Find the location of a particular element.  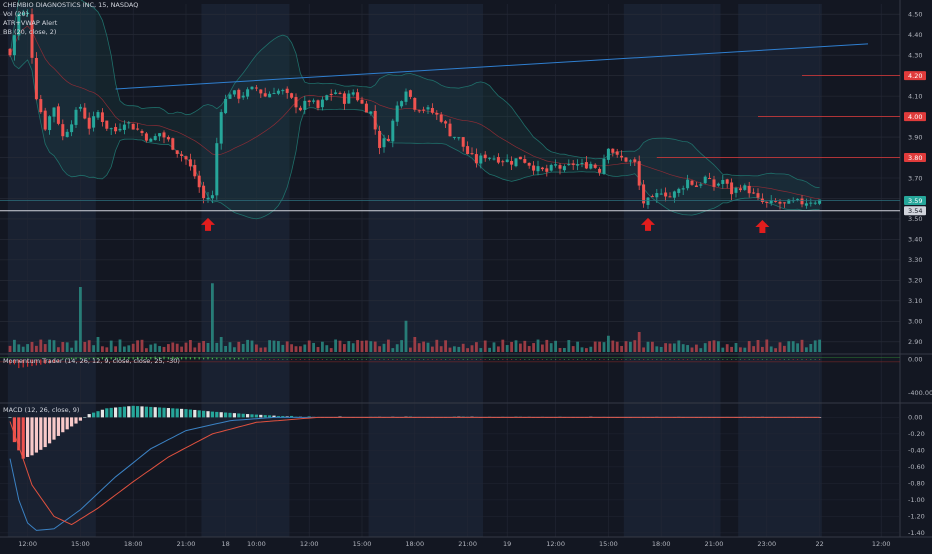

price-axis-tick-2: 4.30 is located at coordinates (915, 55).